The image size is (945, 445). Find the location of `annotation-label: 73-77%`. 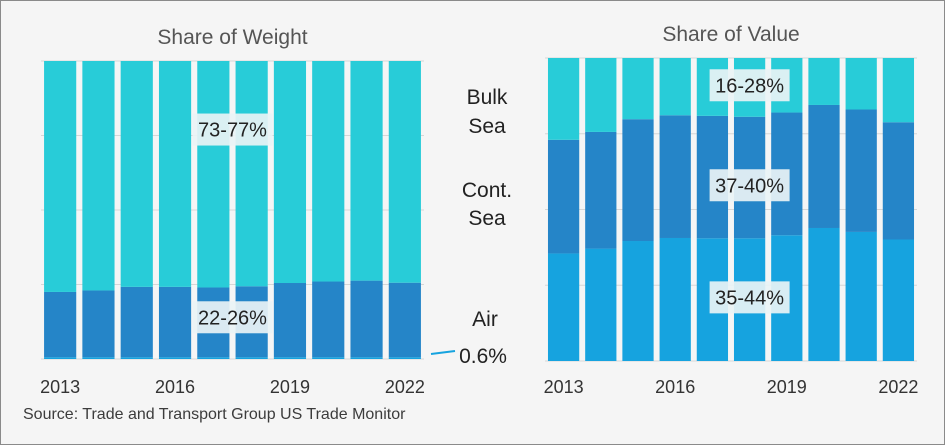

annotation-label: 73-77% is located at coordinates (232, 131).